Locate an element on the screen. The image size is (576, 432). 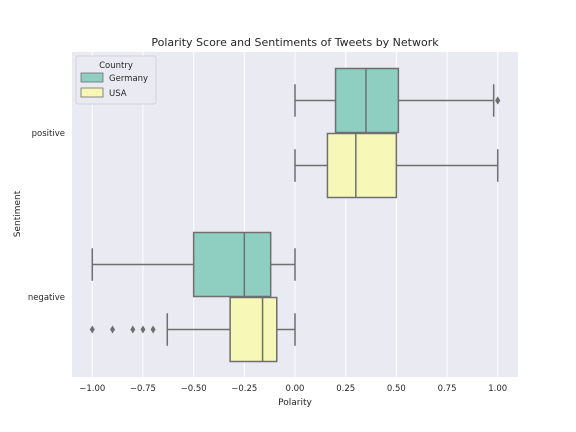
y-category-label: negative is located at coordinates (46, 298).